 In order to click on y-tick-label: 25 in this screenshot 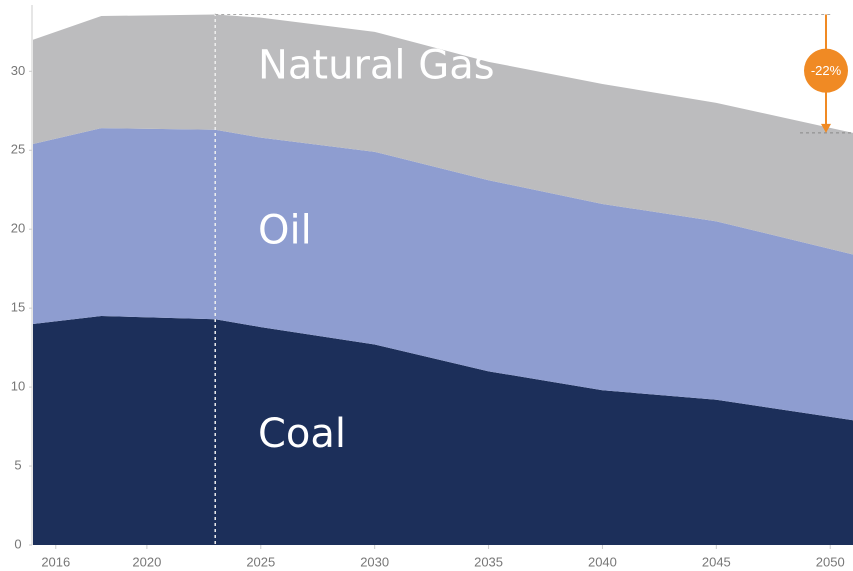, I will do `click(18, 149)`.